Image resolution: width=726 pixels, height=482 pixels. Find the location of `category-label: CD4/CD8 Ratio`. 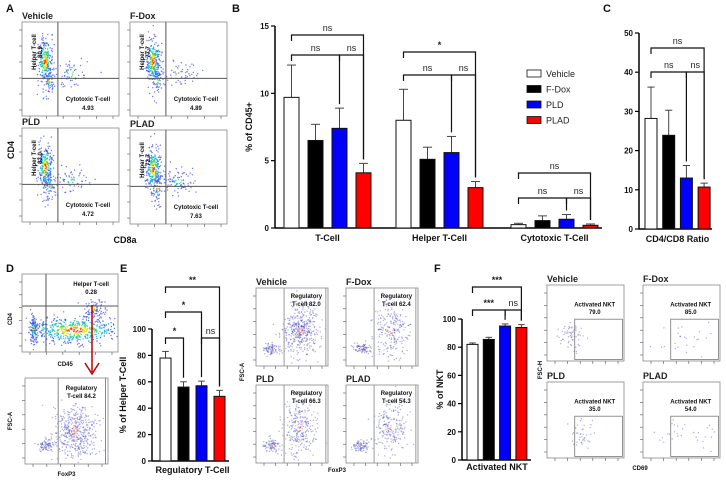

category-label: CD4/CD8 Ratio is located at coordinates (678, 239).